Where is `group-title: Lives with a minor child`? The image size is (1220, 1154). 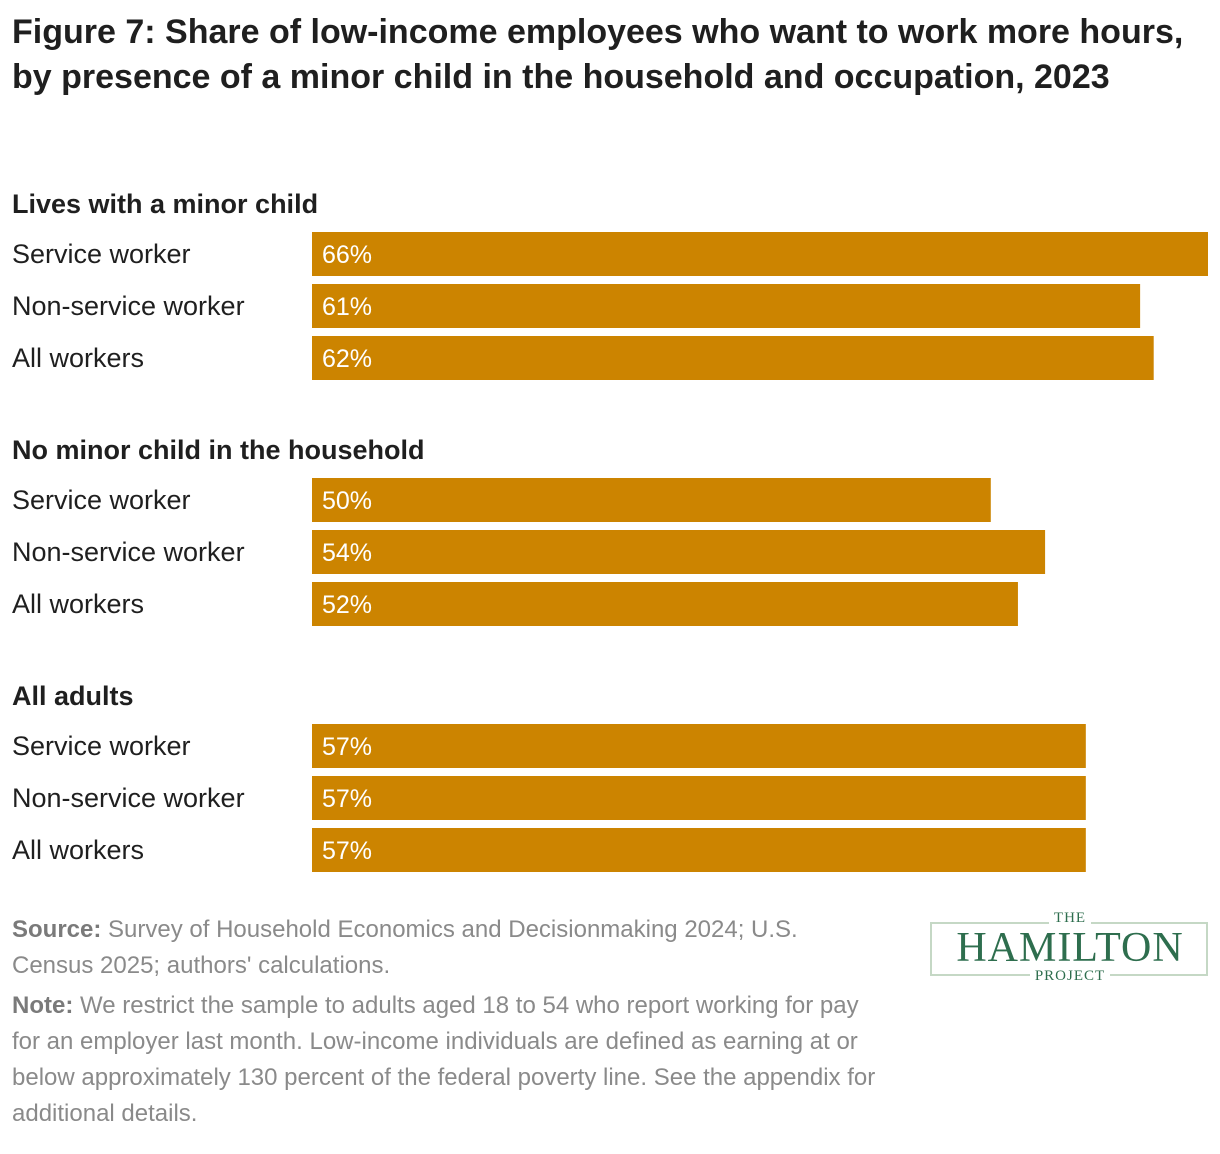 group-title: Lives with a minor child is located at coordinates (165, 204).